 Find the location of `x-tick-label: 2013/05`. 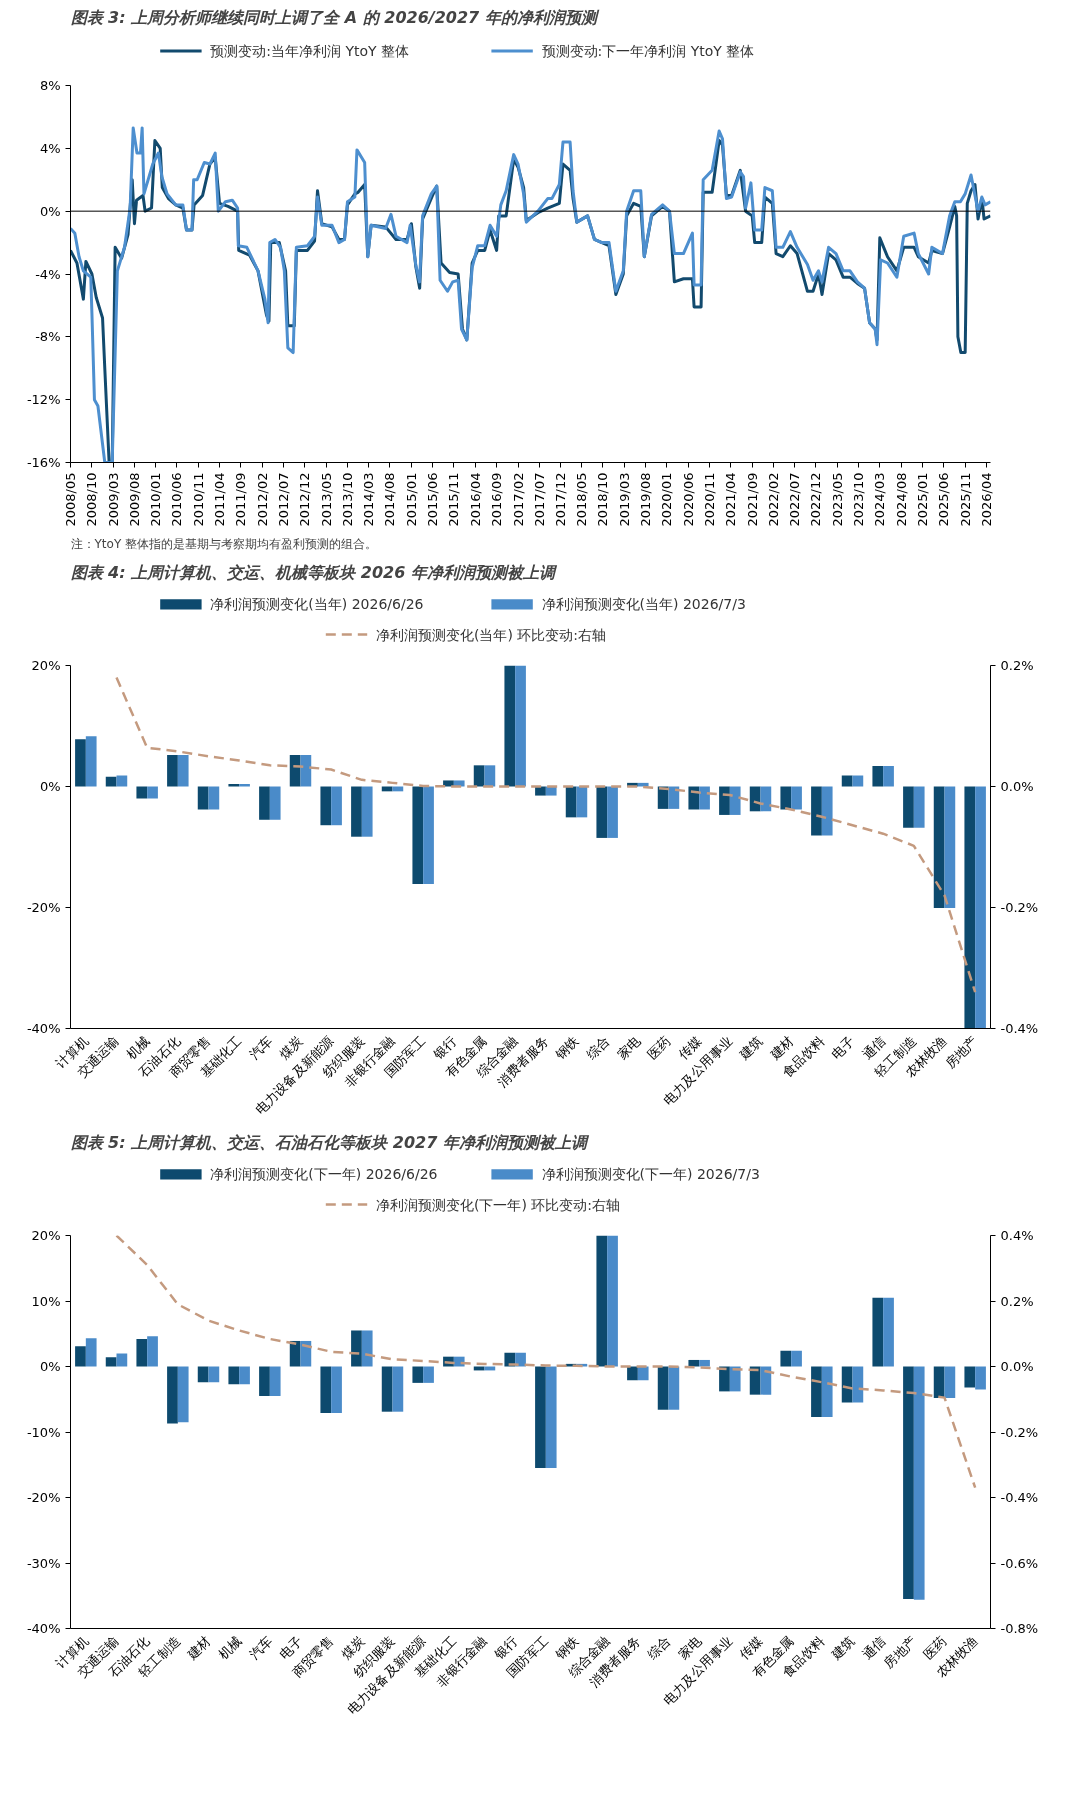

x-tick-label: 2013/05 is located at coordinates (326, 499).